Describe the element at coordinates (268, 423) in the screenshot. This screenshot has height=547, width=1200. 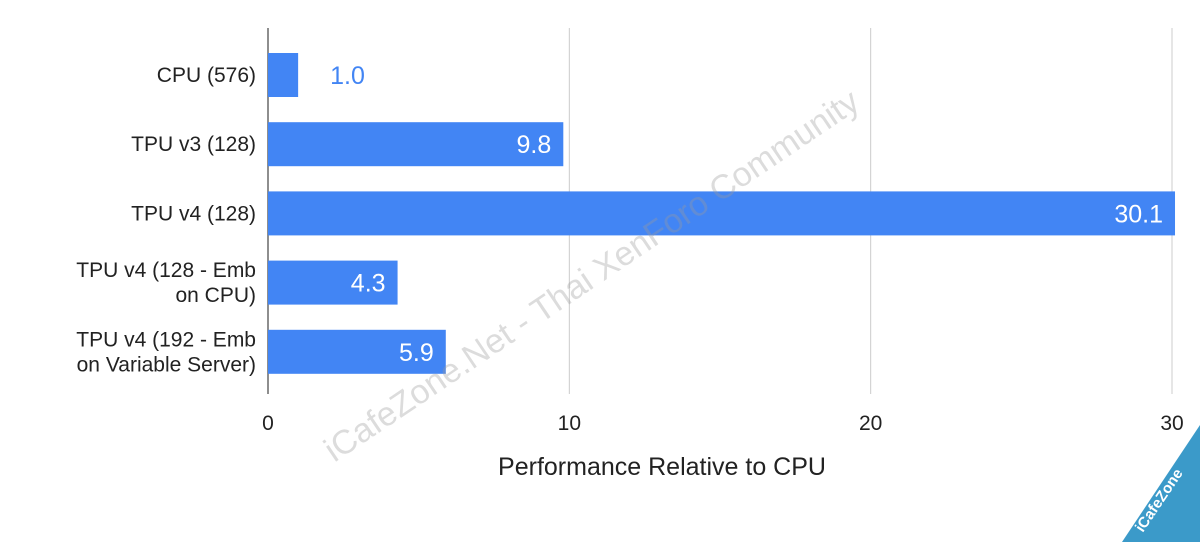
I see `x-tick-label: 0` at that location.